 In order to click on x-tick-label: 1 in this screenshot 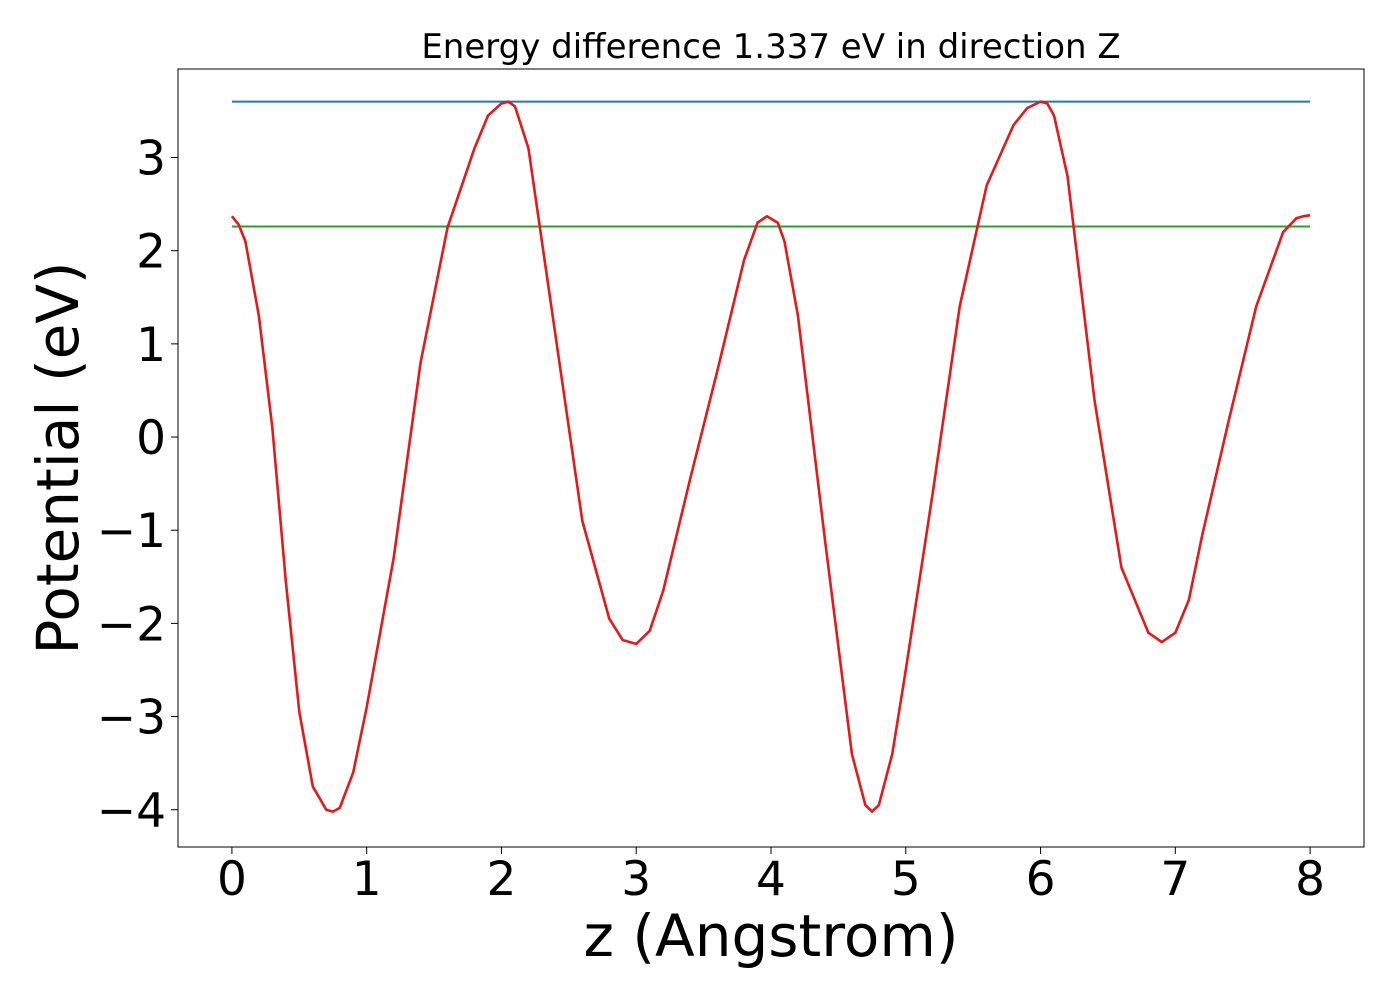, I will do `click(367, 879)`.